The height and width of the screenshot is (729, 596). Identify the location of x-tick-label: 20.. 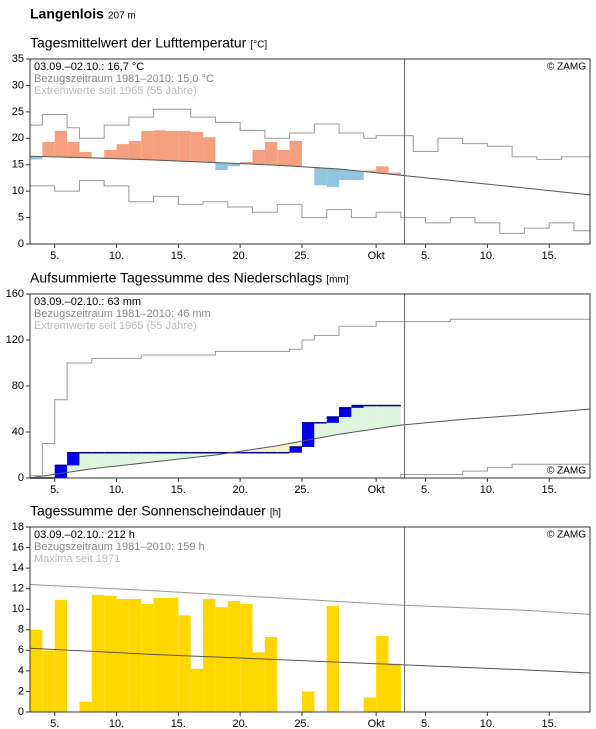
(240, 256).